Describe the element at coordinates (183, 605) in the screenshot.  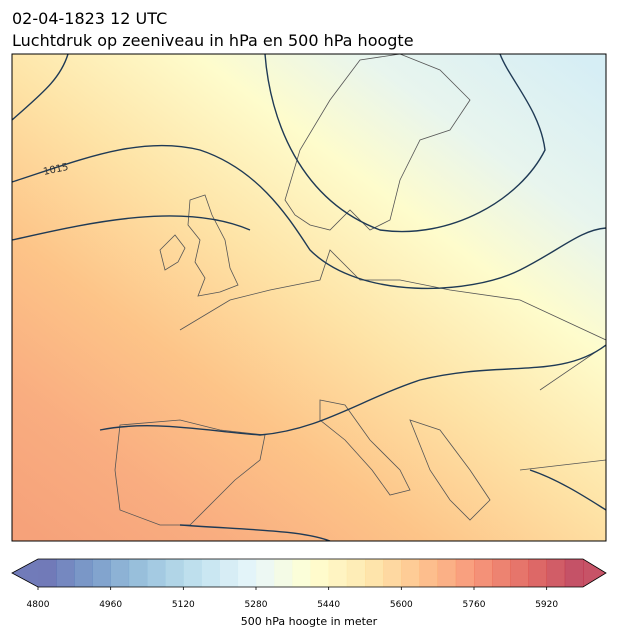
I see `colorbar-tick-label: 5120` at that location.